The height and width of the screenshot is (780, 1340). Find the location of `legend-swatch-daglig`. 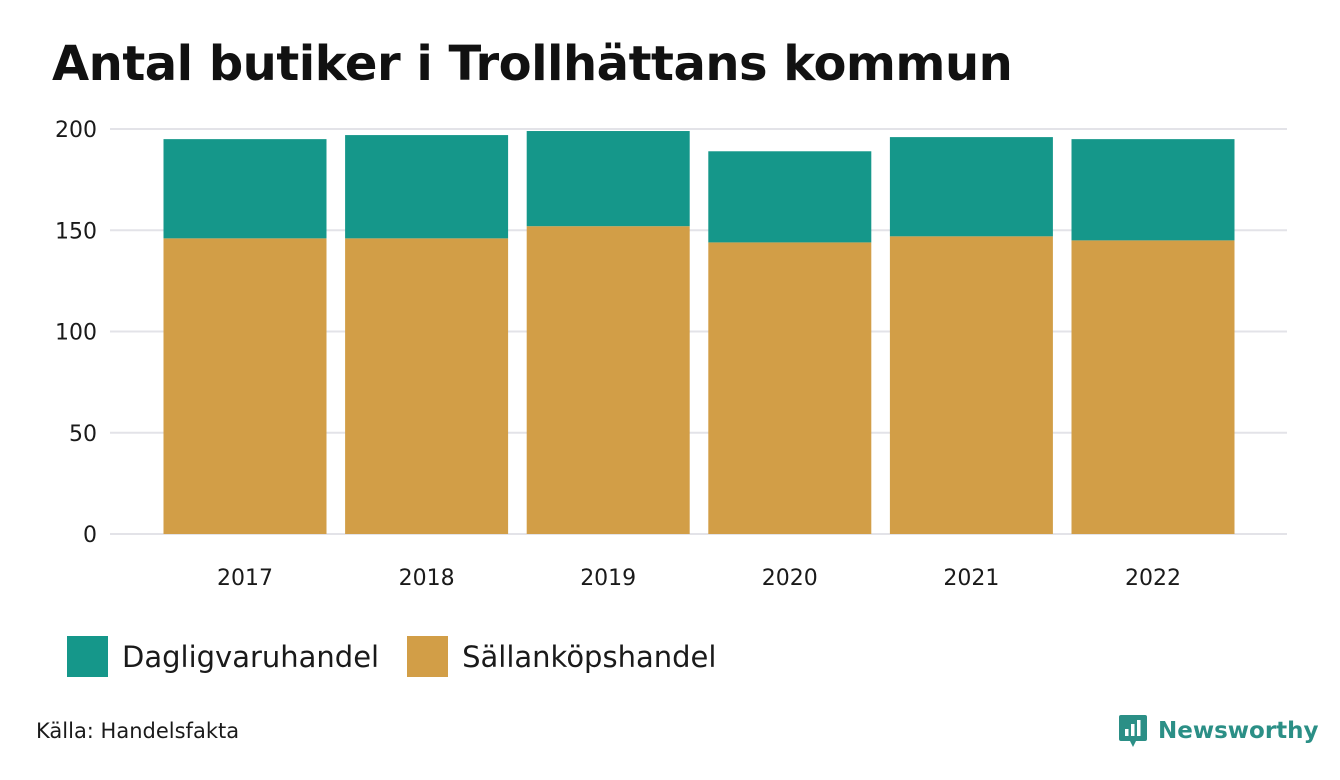

legend-swatch-daglig is located at coordinates (87, 656).